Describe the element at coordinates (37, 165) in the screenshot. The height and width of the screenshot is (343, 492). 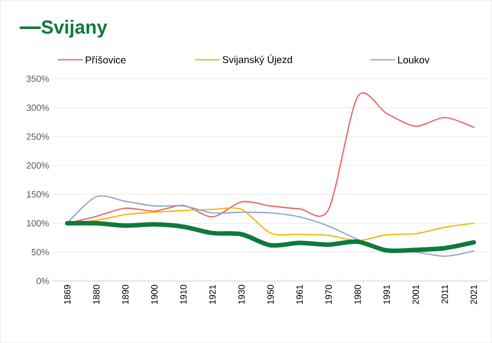
I see `y-tick-label: 200%` at that location.